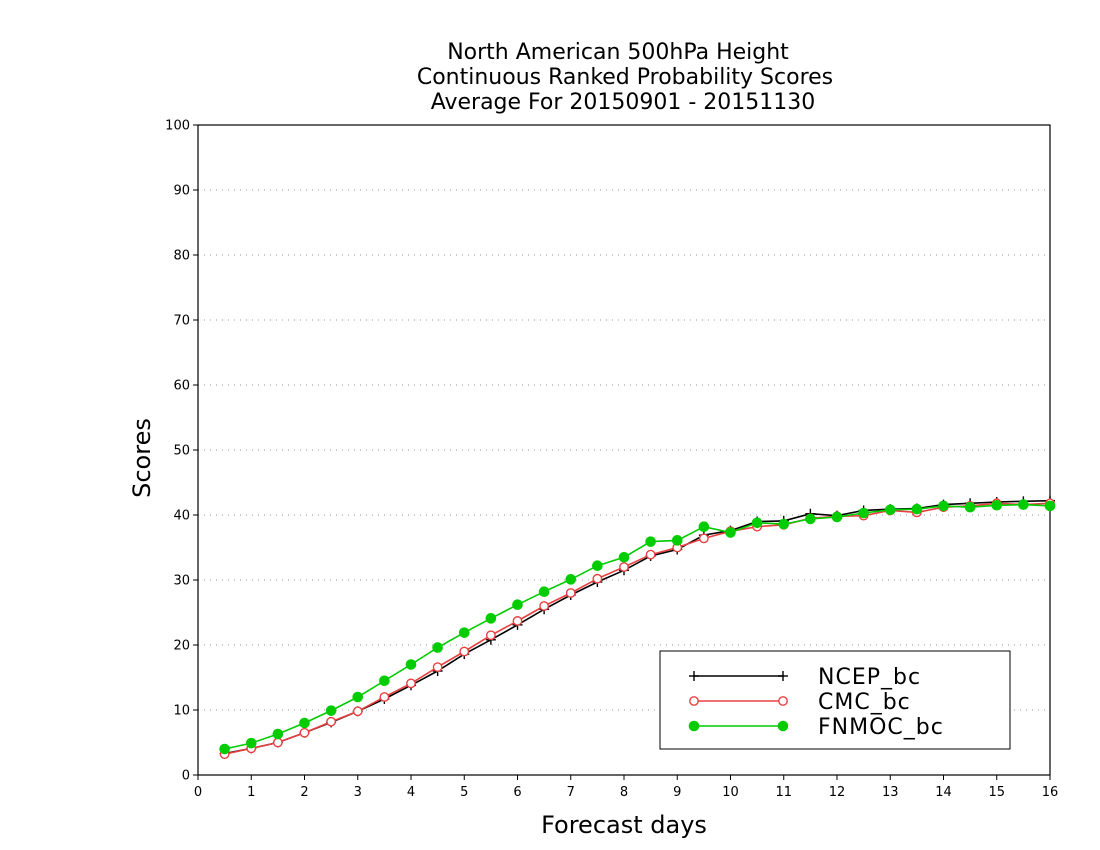  Describe the element at coordinates (198, 792) in the screenshot. I see `x-tick-label: 0` at that location.